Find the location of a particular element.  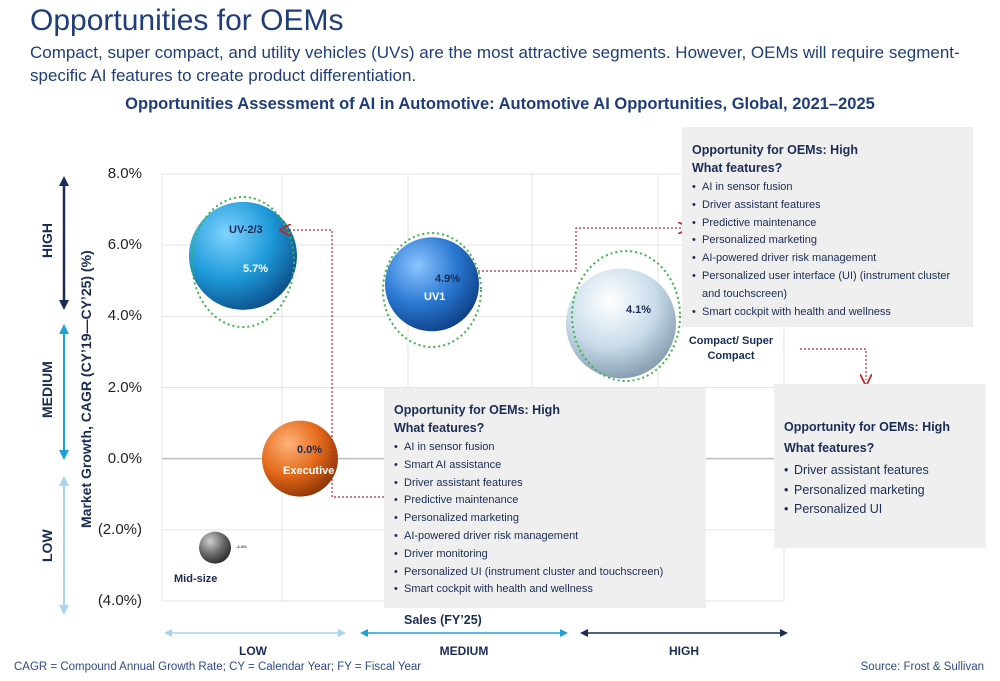

label-exec-name: Executive is located at coordinates (309, 471).